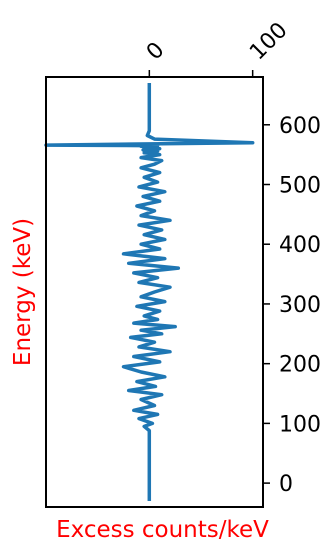 The height and width of the screenshot is (543, 335). What do you see at coordinates (300, 305) in the screenshot?
I see `y-tick-label: 300` at bounding box center [300, 305].